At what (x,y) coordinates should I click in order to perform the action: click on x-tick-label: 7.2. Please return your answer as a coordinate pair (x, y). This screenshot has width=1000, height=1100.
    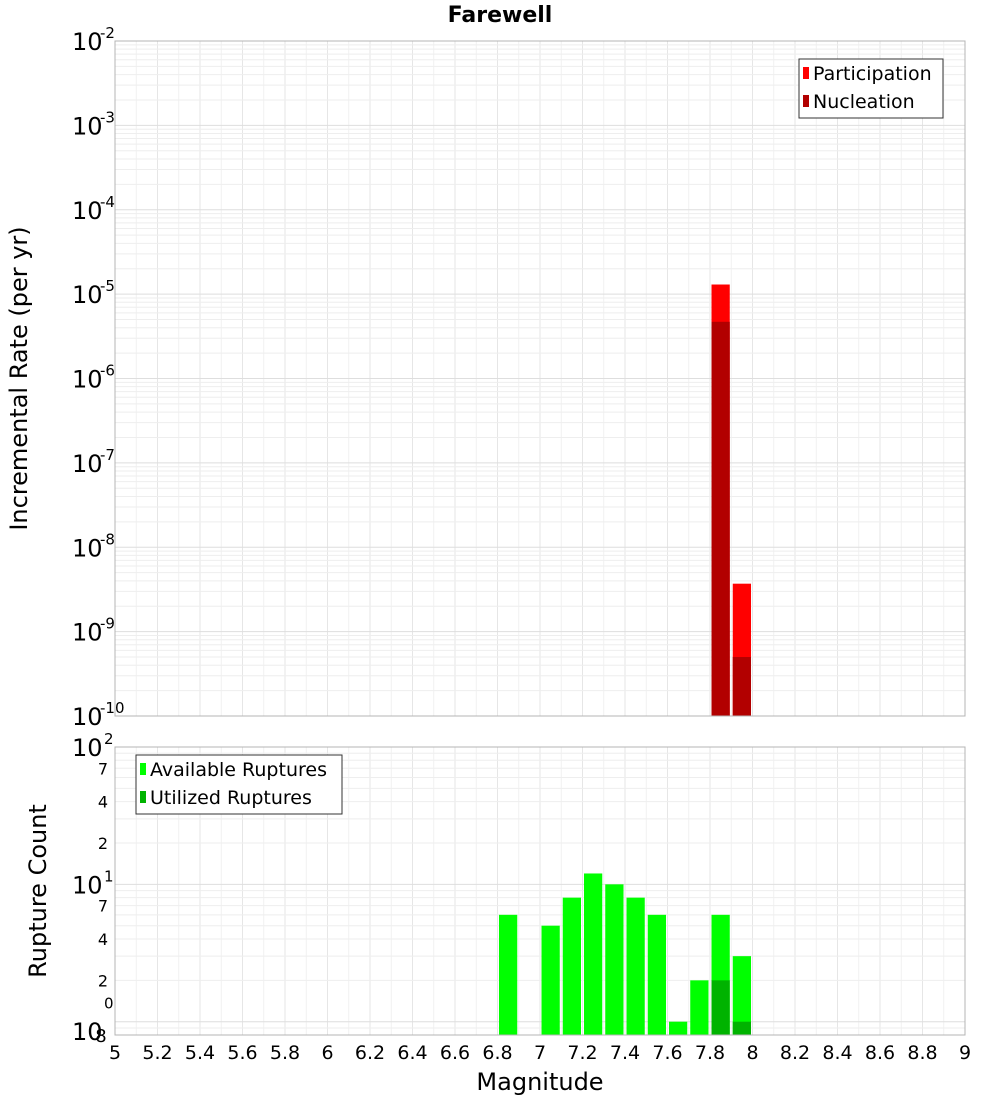
    Looking at the image, I should click on (582, 1053).